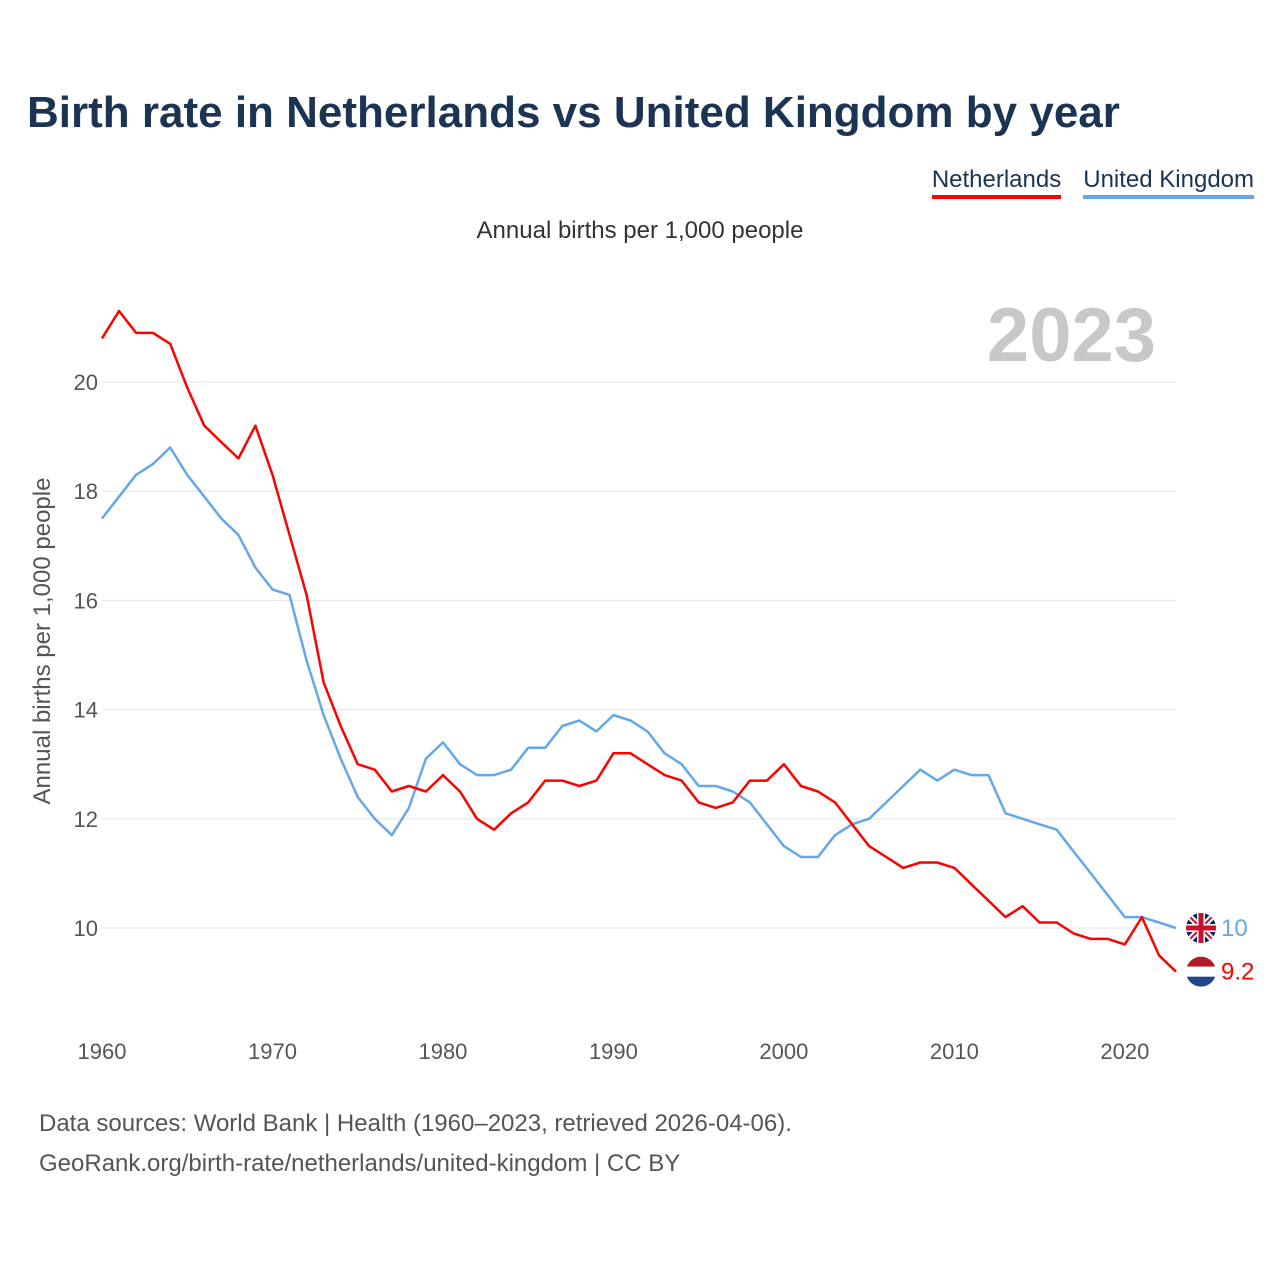 The height and width of the screenshot is (1280, 1280). I want to click on uk-end-value: 10, so click(1234, 928).